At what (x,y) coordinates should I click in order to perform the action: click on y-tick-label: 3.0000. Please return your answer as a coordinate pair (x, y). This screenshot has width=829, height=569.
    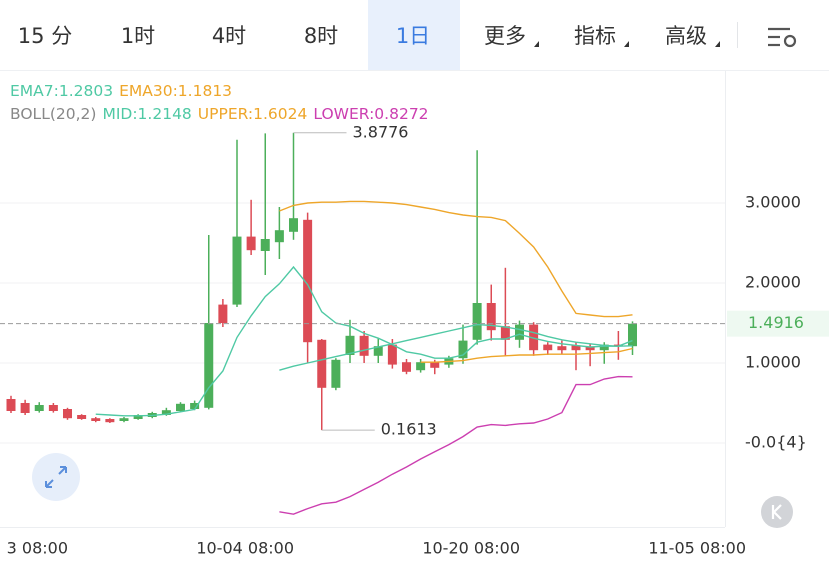
    Looking at the image, I should click on (773, 202).